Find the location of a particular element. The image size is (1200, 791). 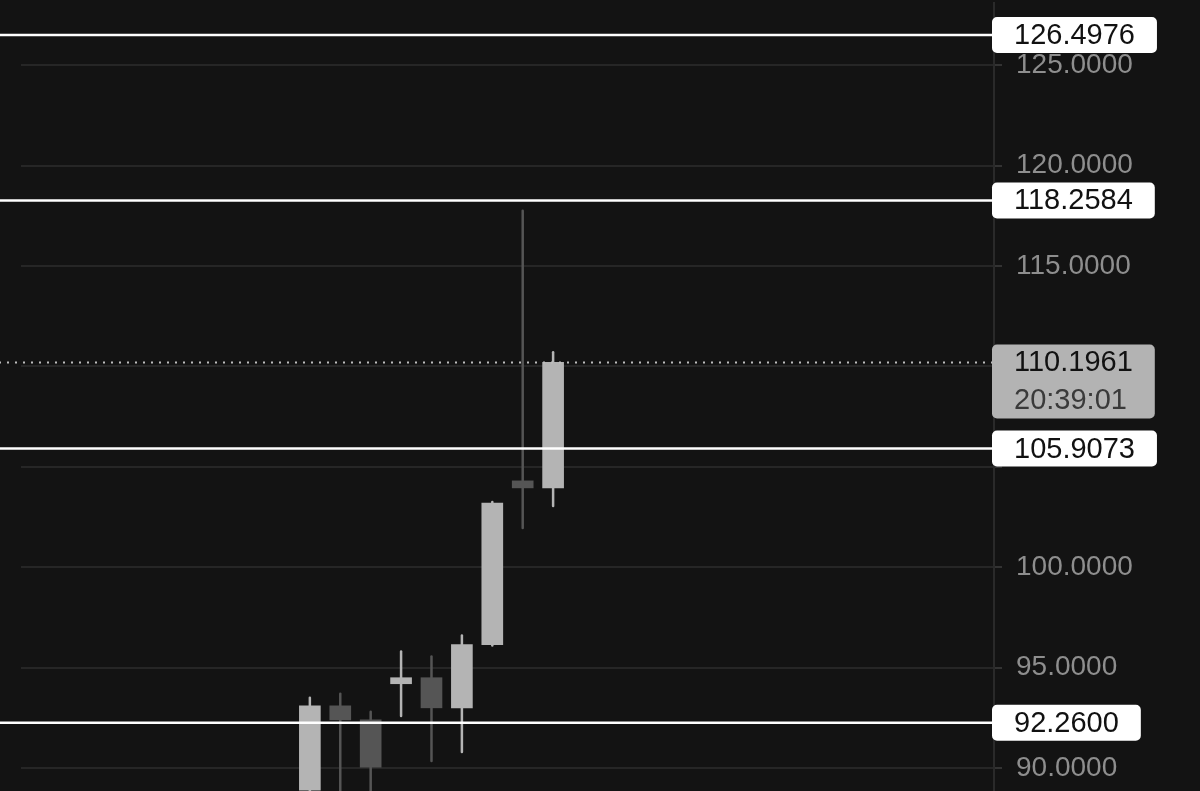

y-tick-label: 100.0000 is located at coordinates (1074, 565).